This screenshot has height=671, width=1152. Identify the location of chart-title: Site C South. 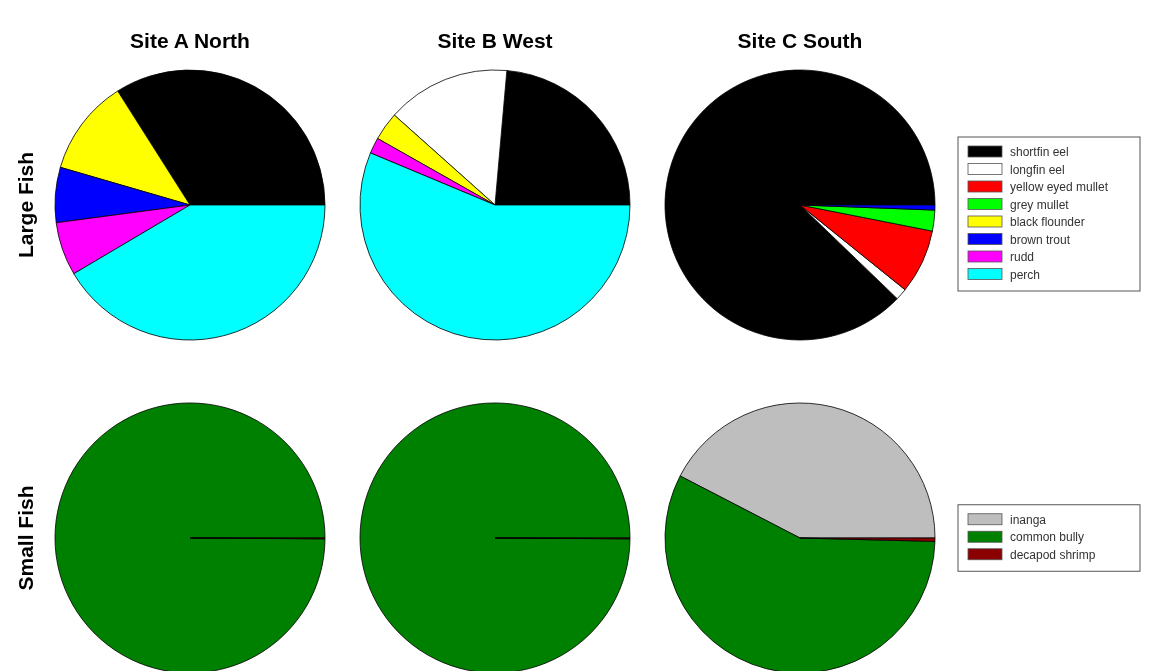
(800, 40).